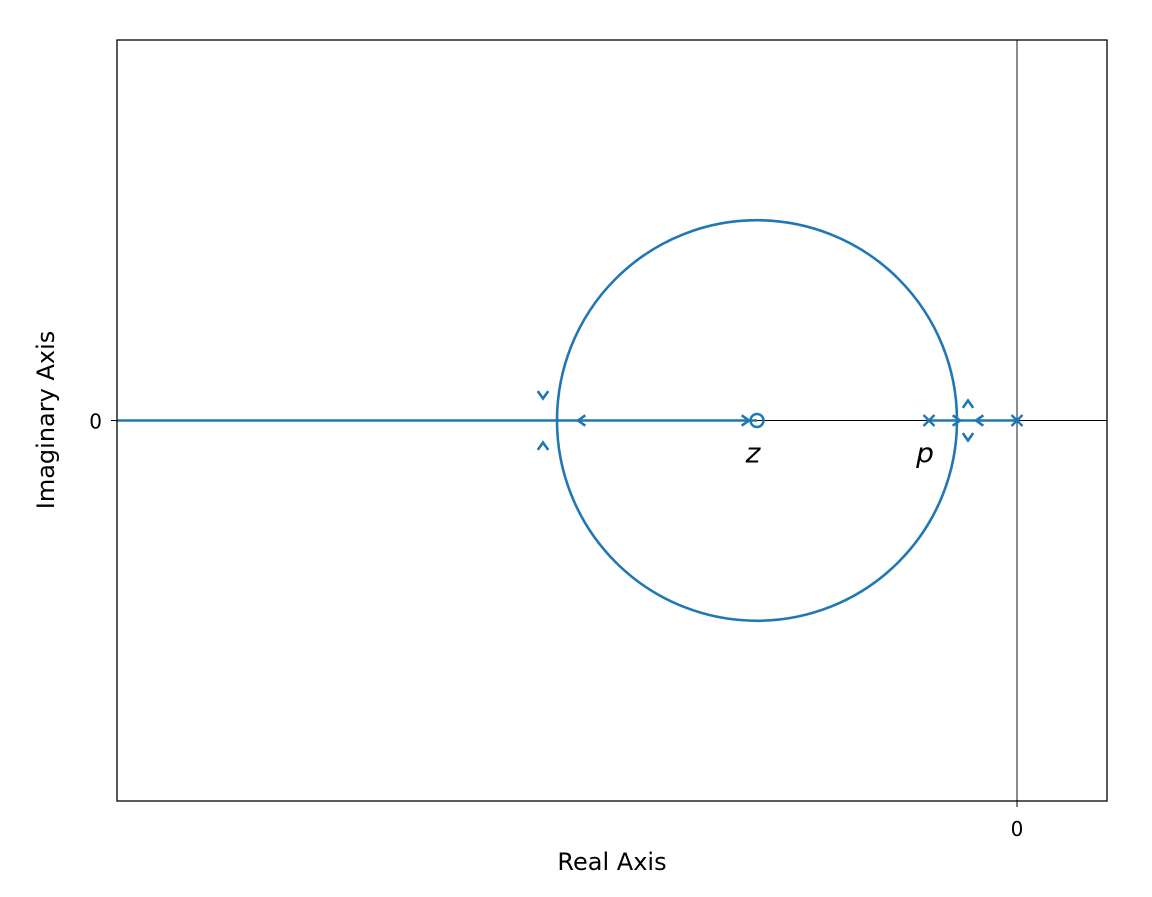  I want to click on zero-label: z, so click(753, 453).